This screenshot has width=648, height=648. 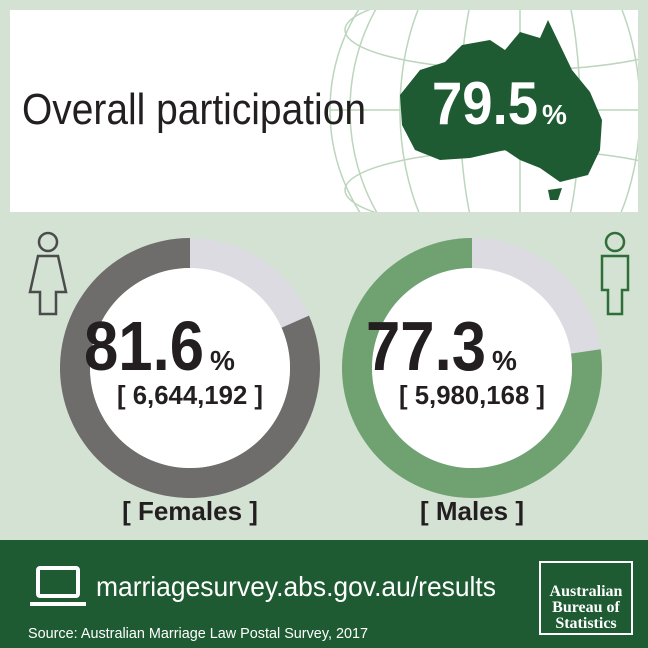 I want to click on australia-map, so click(x=501, y=110).